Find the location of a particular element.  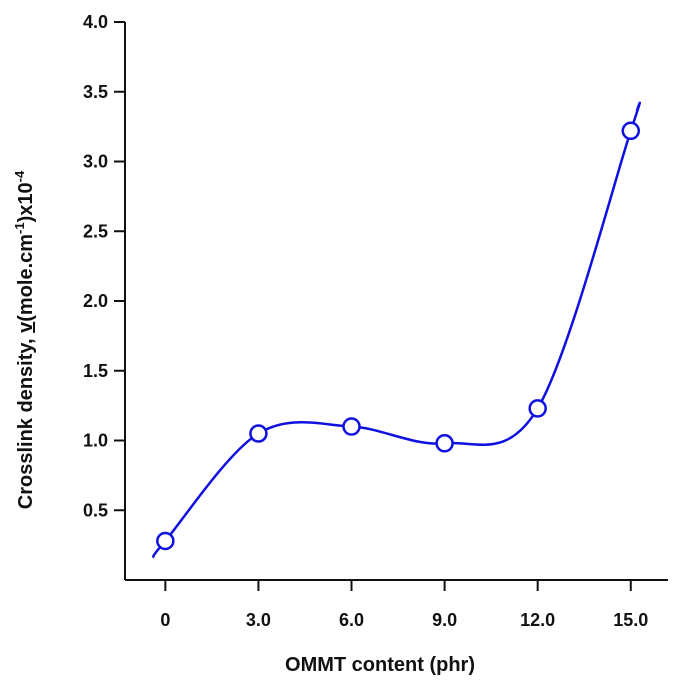

x-tick-label-1: 3.0 is located at coordinates (258, 620).